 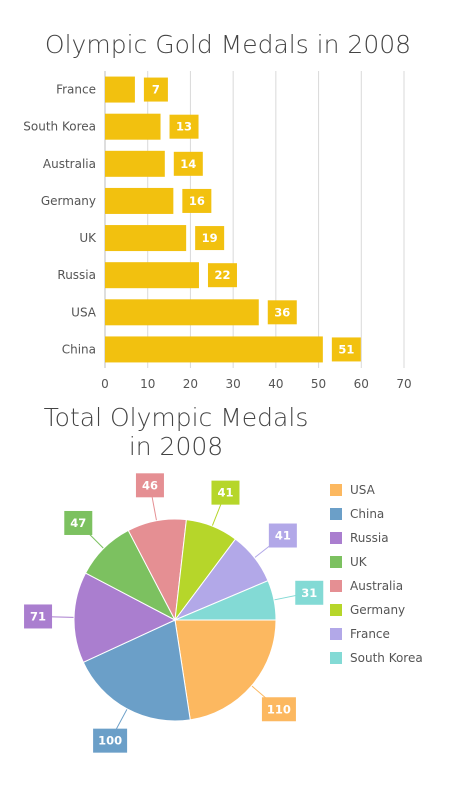 I want to click on pie-data-label: 110, so click(x=279, y=709).